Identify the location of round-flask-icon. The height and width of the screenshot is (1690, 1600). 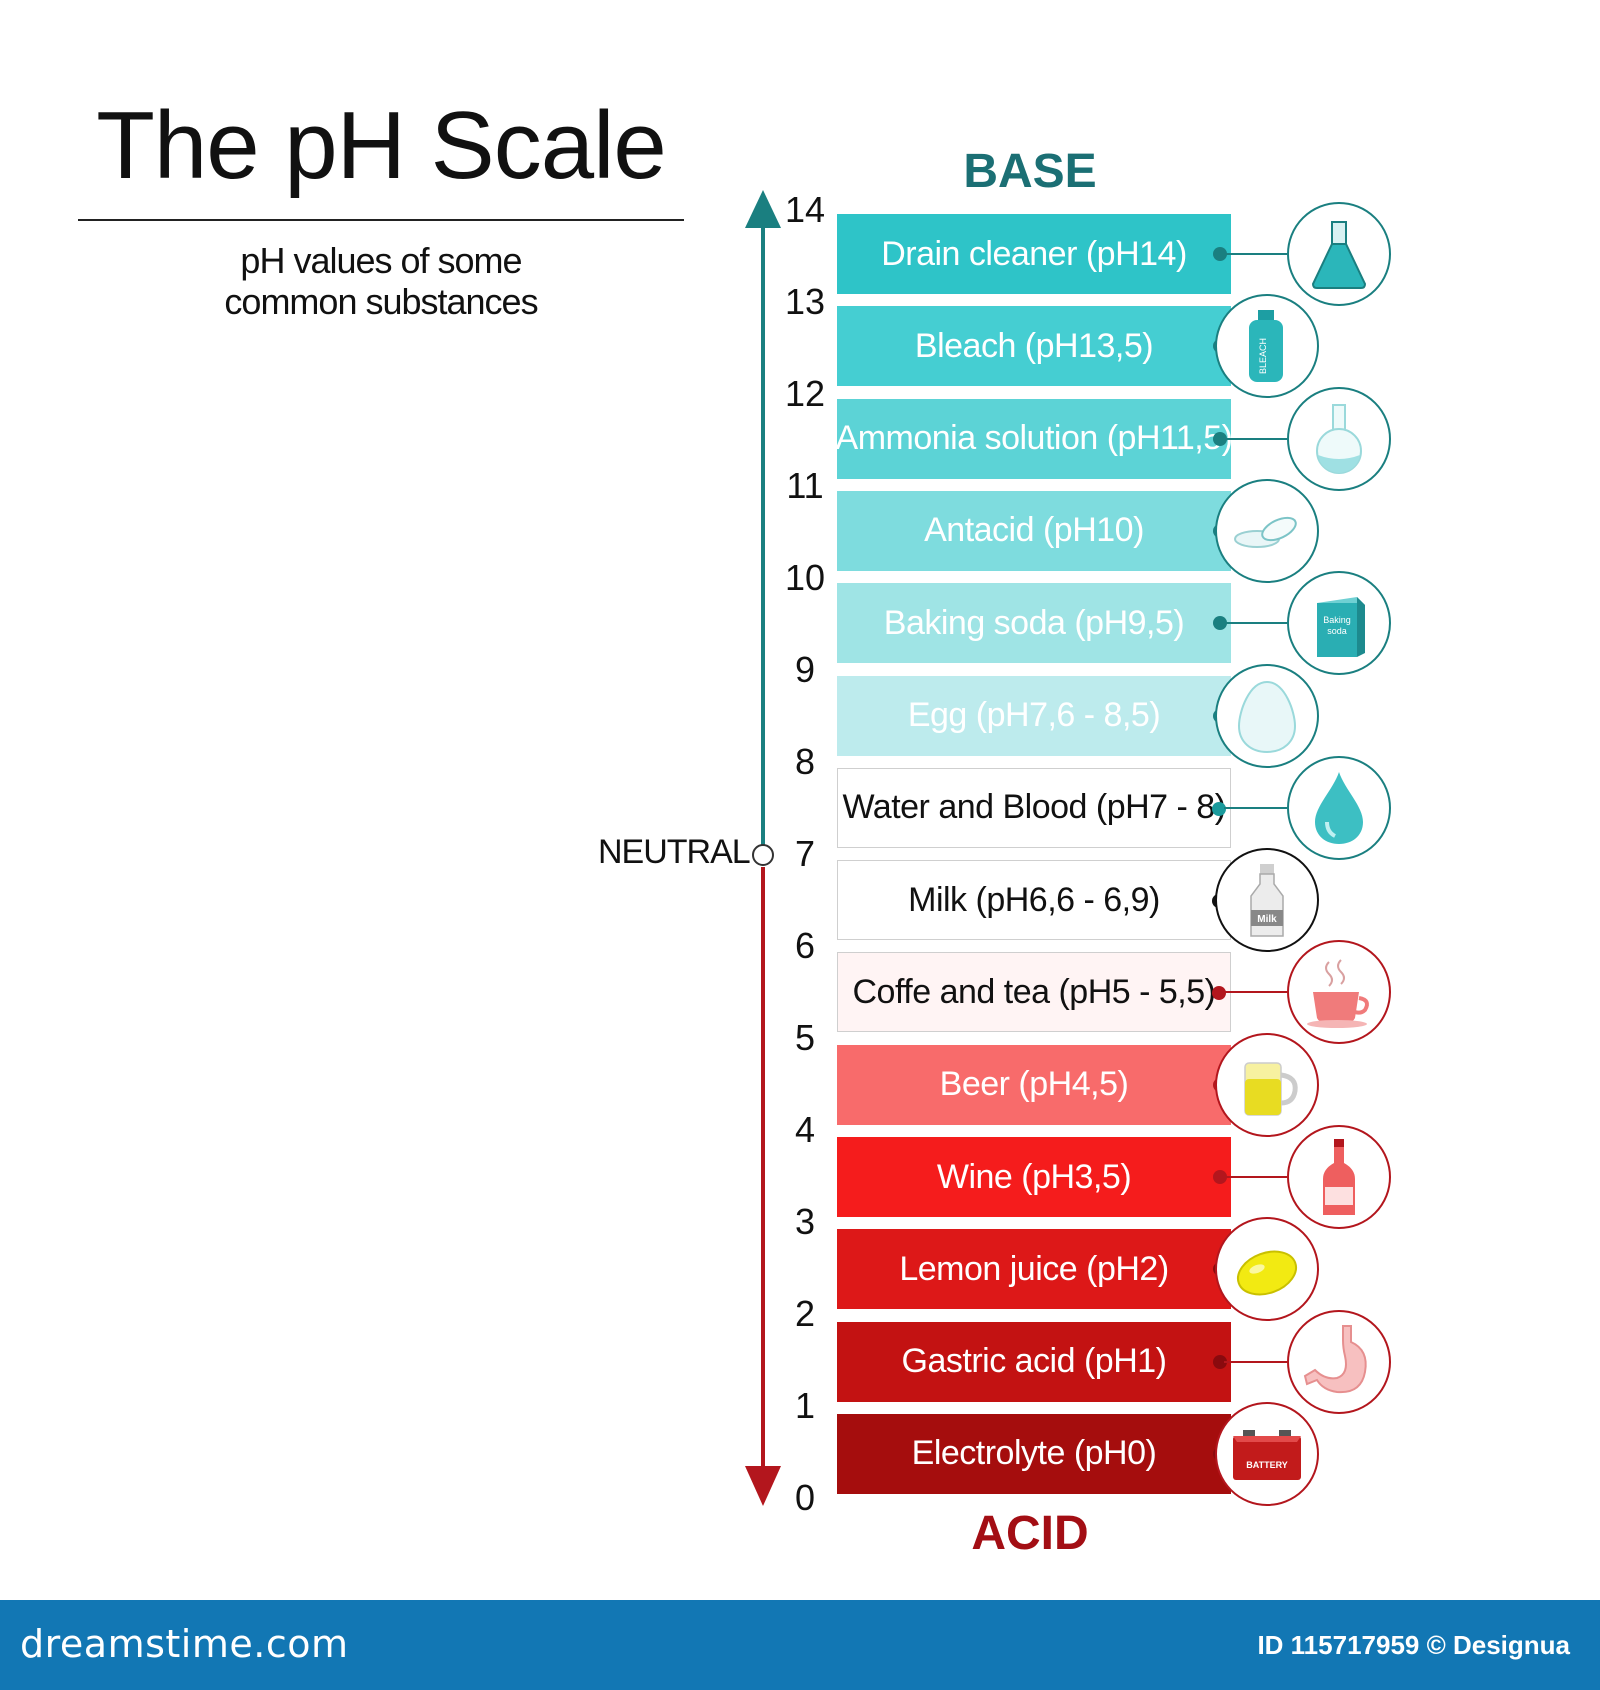
(1339, 438).